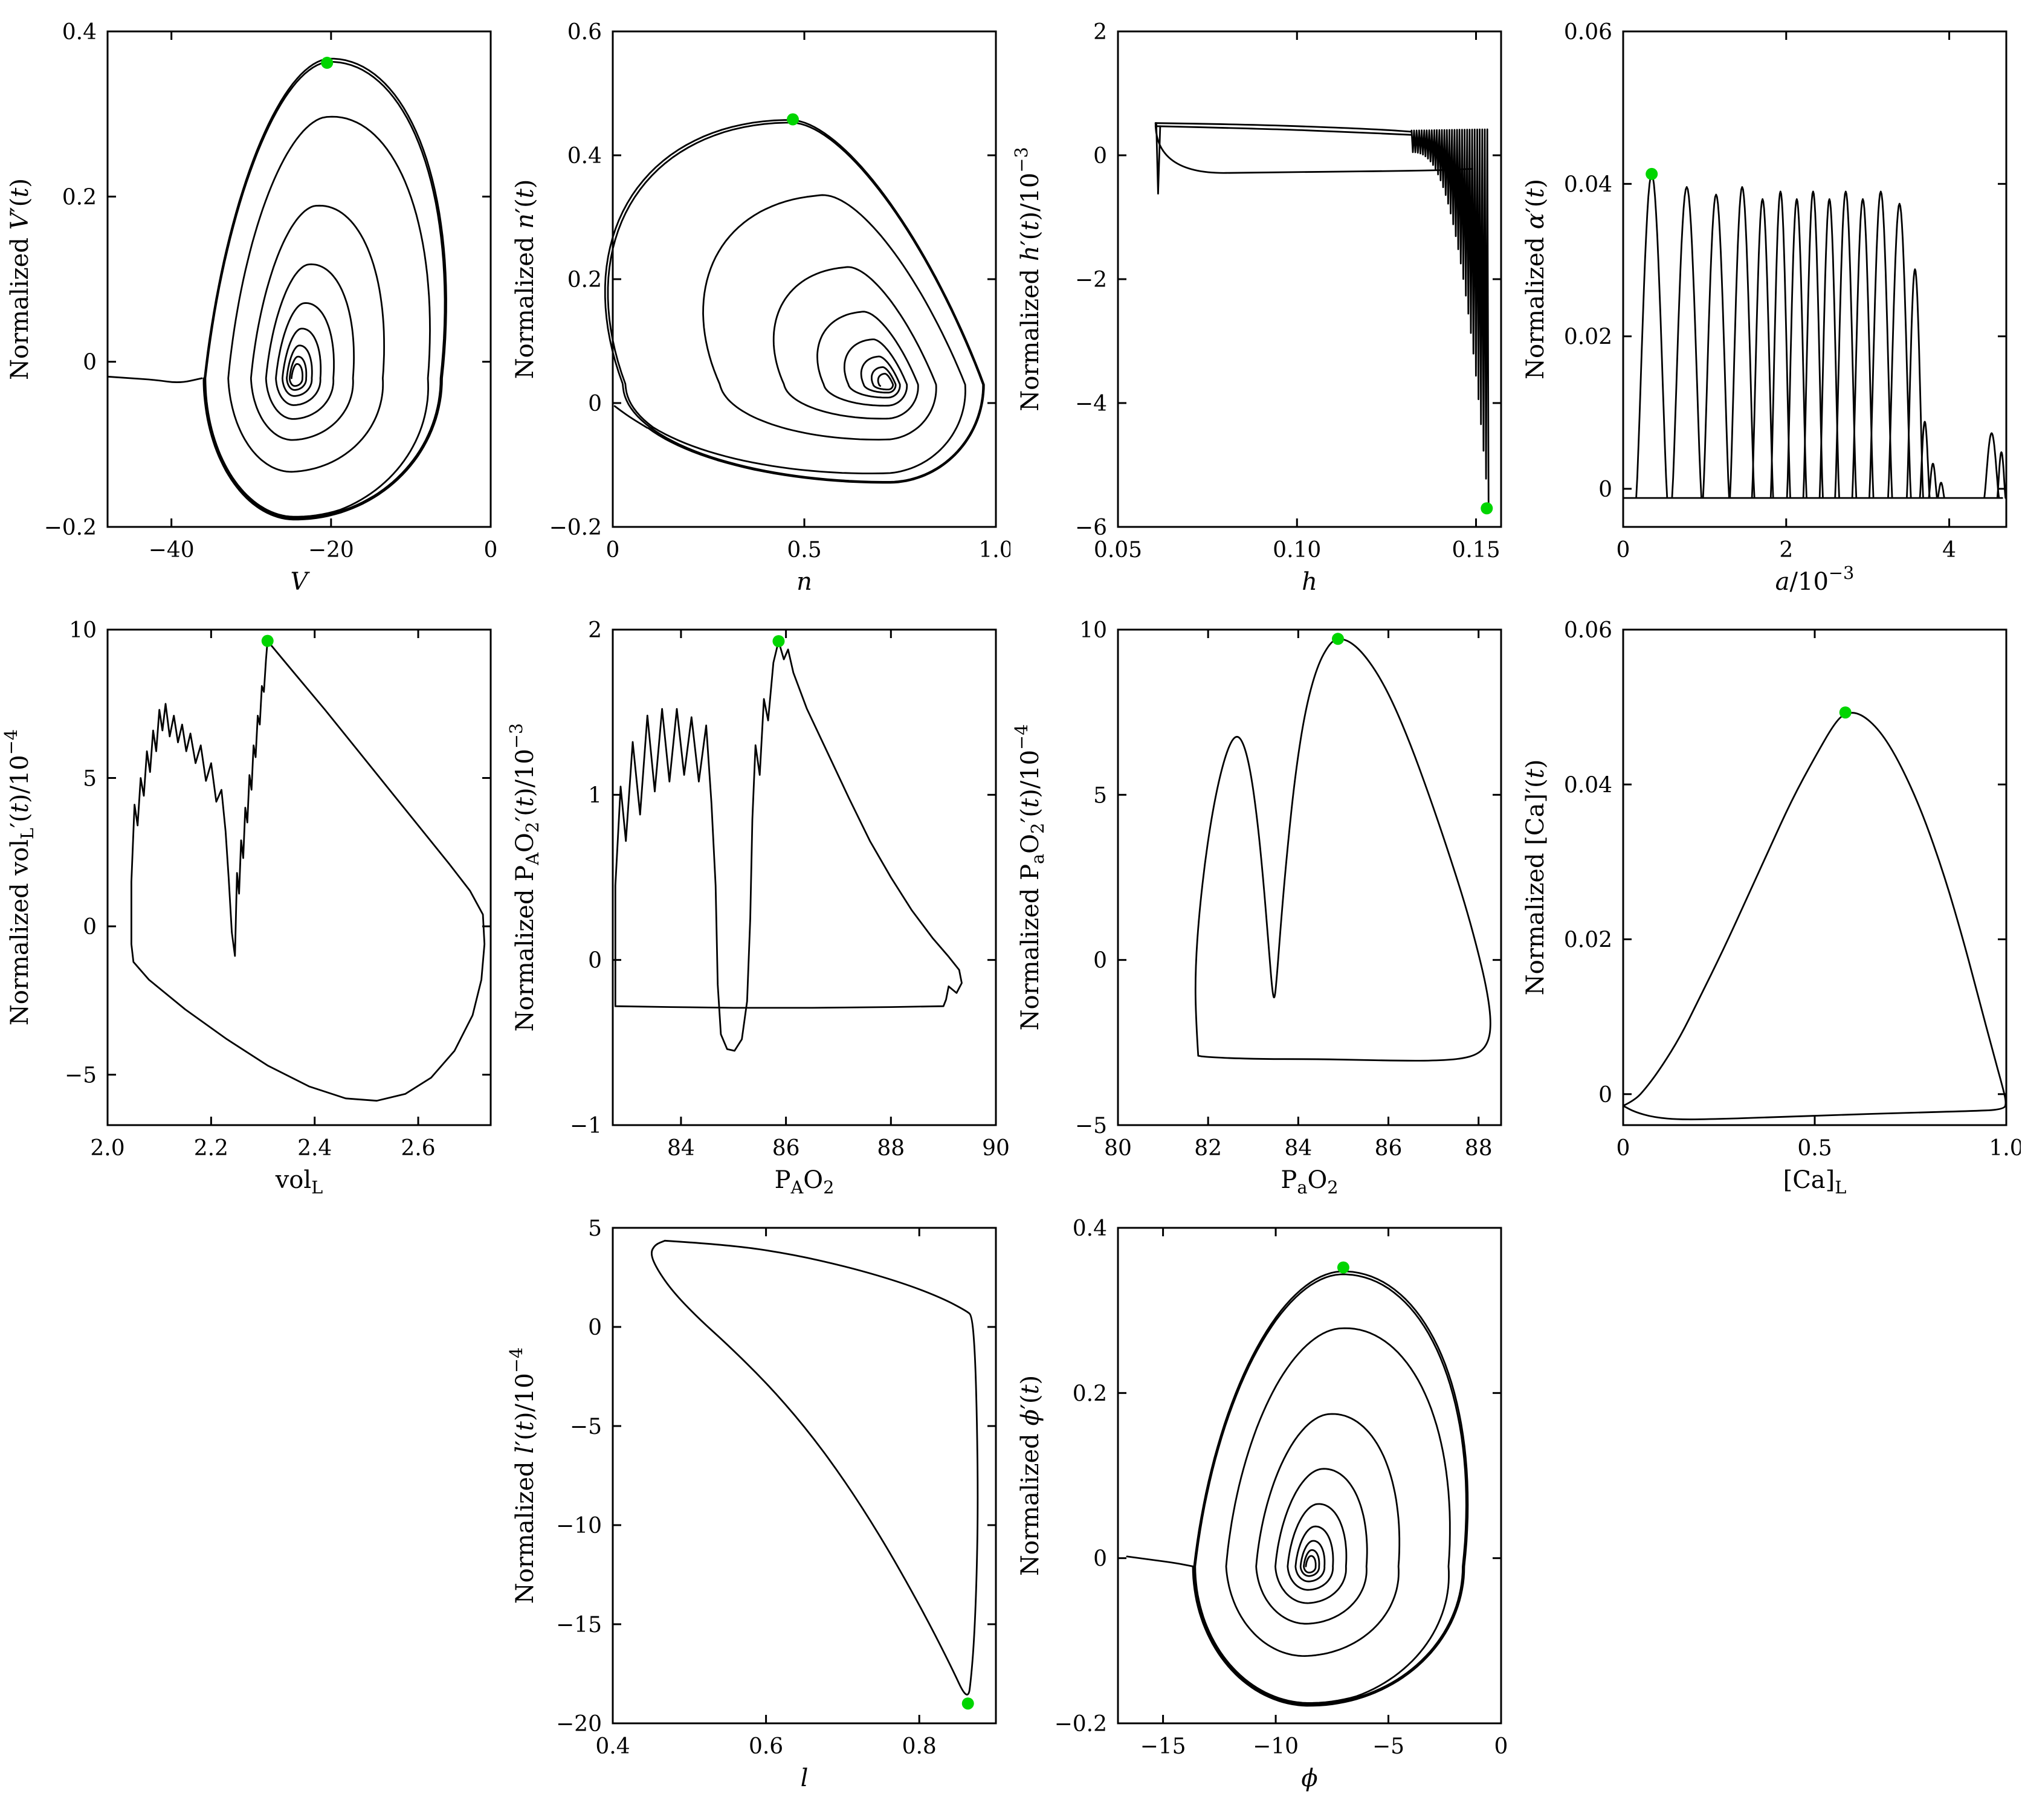  Describe the element at coordinates (524, 877) in the screenshot. I see `y-axis-label: Normalized PAO2′(t)/10−3` at that location.